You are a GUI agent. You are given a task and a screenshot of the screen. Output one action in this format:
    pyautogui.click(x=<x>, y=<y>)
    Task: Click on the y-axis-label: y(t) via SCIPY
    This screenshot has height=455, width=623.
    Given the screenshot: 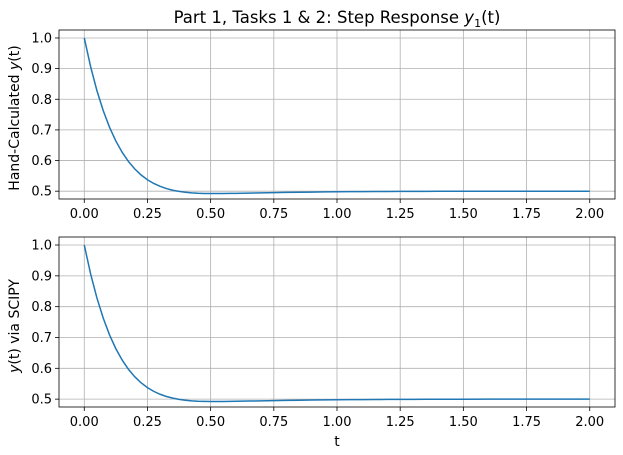 What is the action you would take?
    pyautogui.click(x=15, y=326)
    